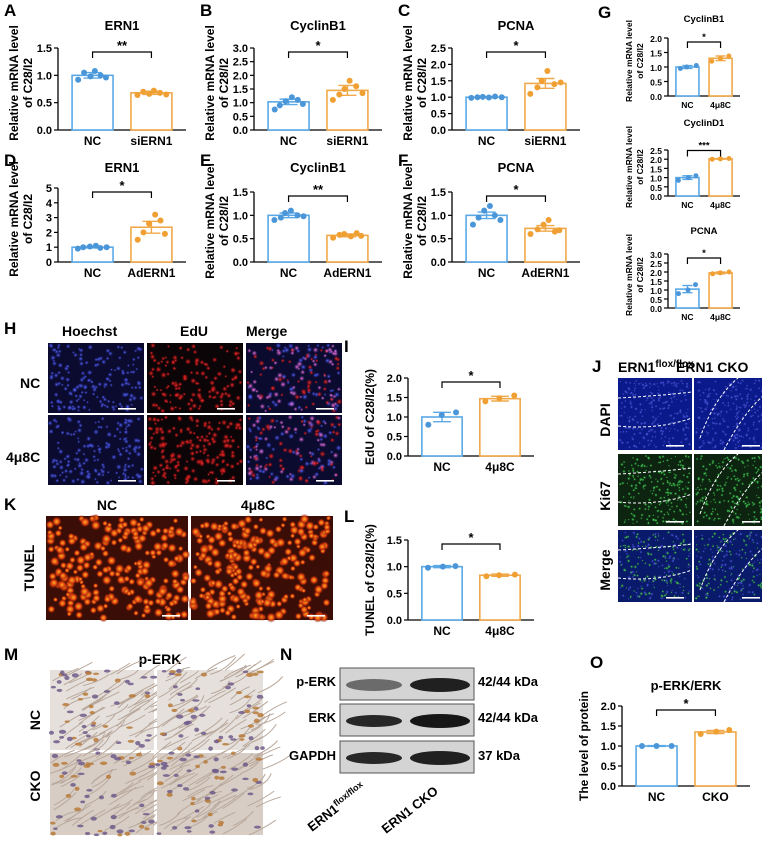  What do you see at coordinates (408, 221) in the screenshot?
I see `y-axis-label-line1: Relative mRNA level` at bounding box center [408, 221].